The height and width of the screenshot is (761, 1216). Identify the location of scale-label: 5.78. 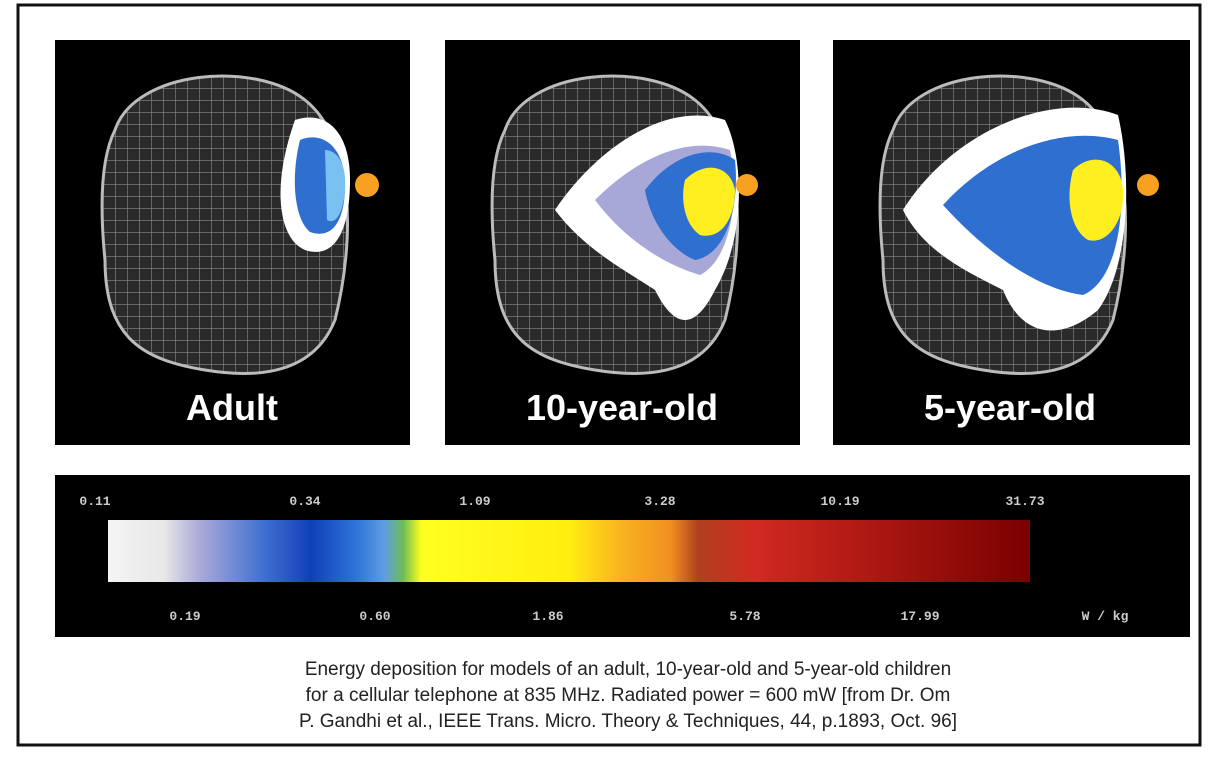
(744, 616).